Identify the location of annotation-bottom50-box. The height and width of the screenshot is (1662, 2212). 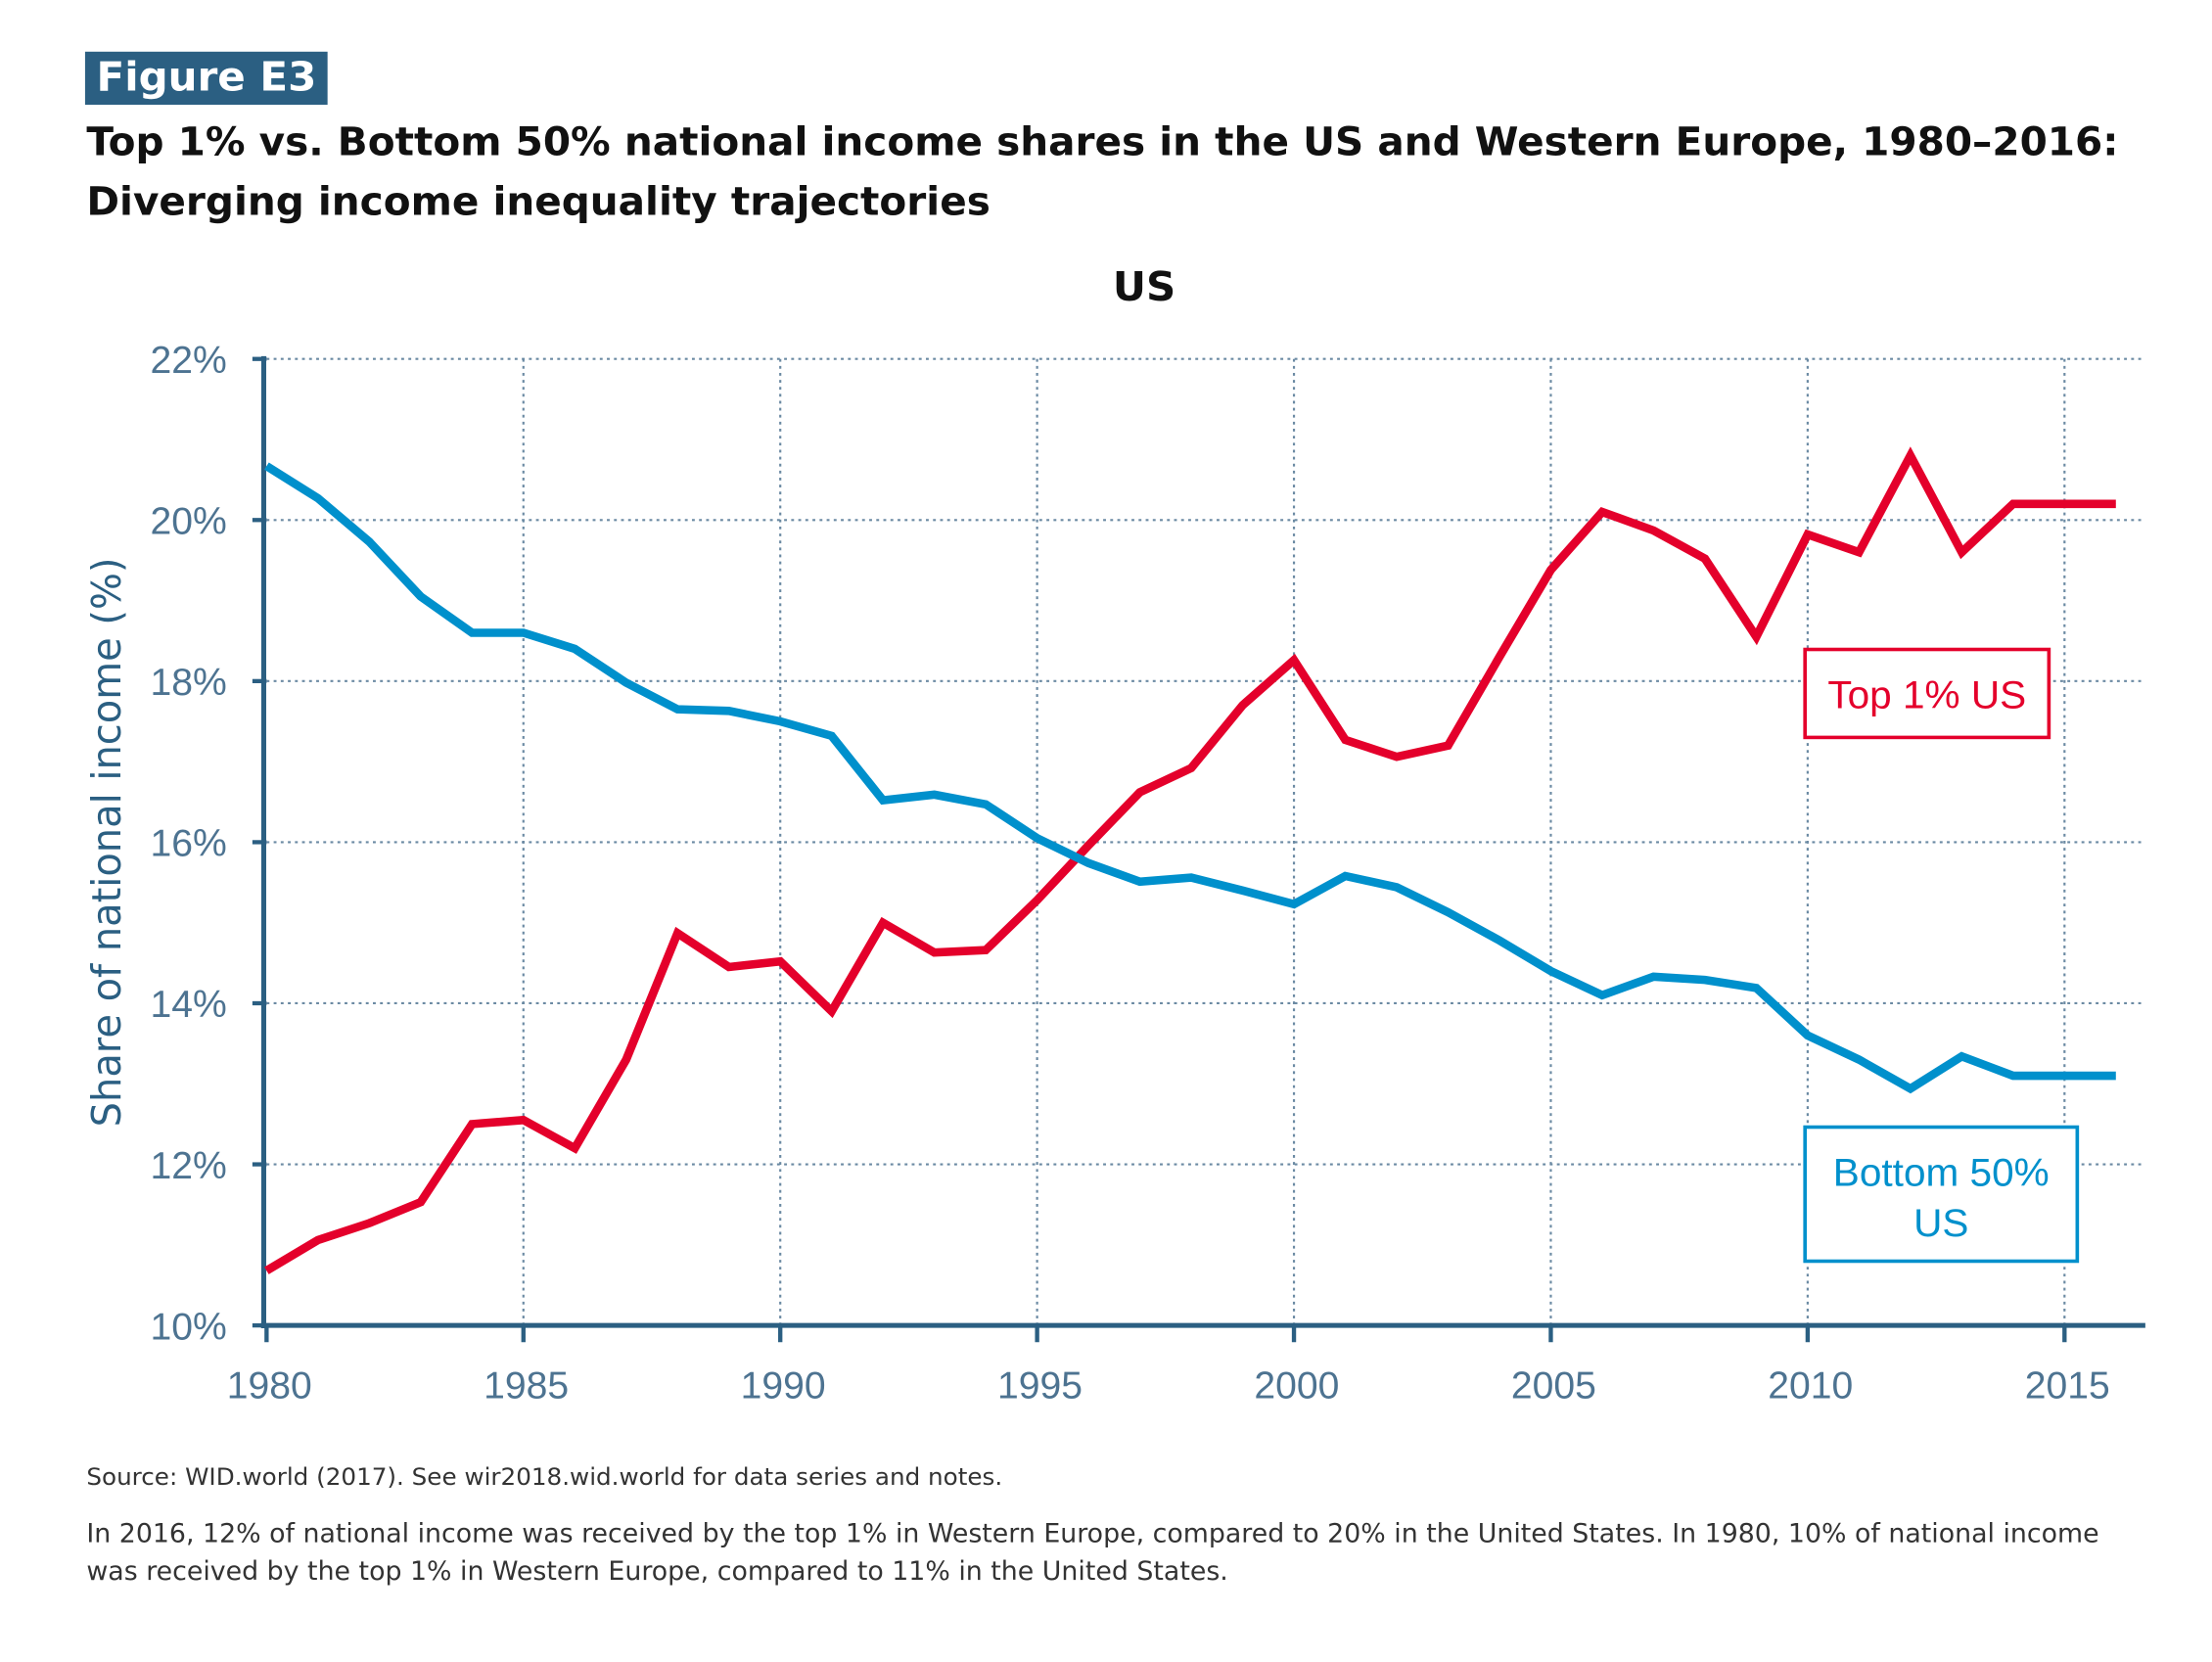
(1941, 1194).